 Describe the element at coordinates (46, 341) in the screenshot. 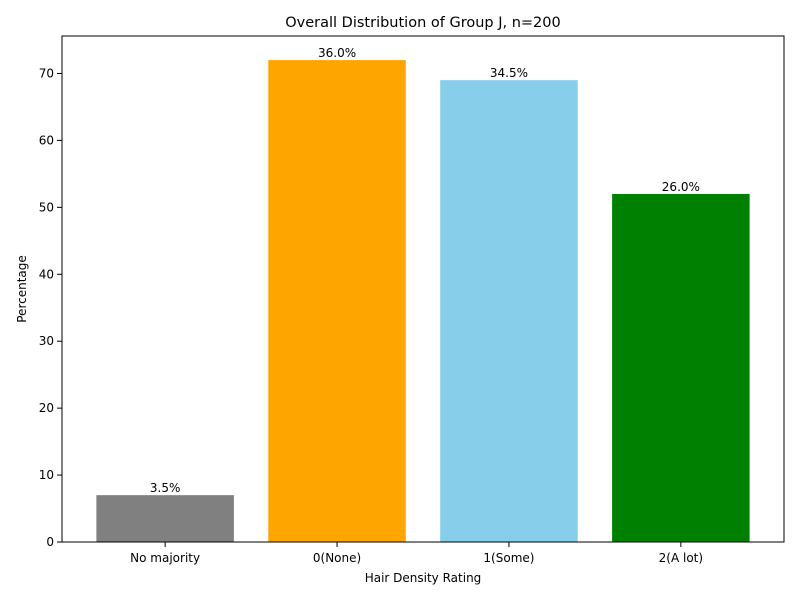

I see `y-tick-label-3: 30` at that location.